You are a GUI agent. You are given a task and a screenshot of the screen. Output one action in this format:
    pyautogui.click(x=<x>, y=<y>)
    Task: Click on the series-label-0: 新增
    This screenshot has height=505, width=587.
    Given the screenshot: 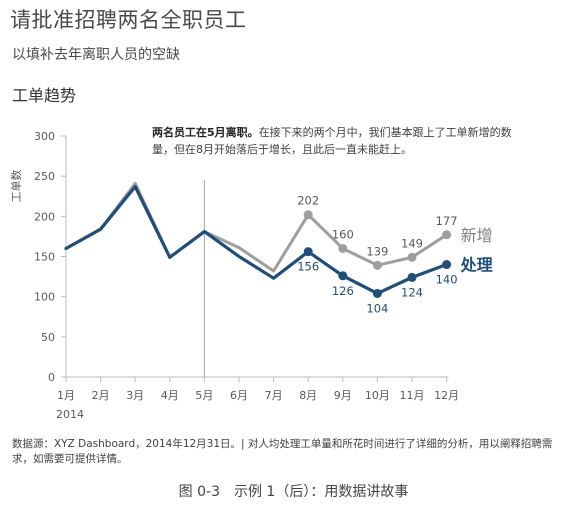 What is the action you would take?
    pyautogui.click(x=477, y=235)
    